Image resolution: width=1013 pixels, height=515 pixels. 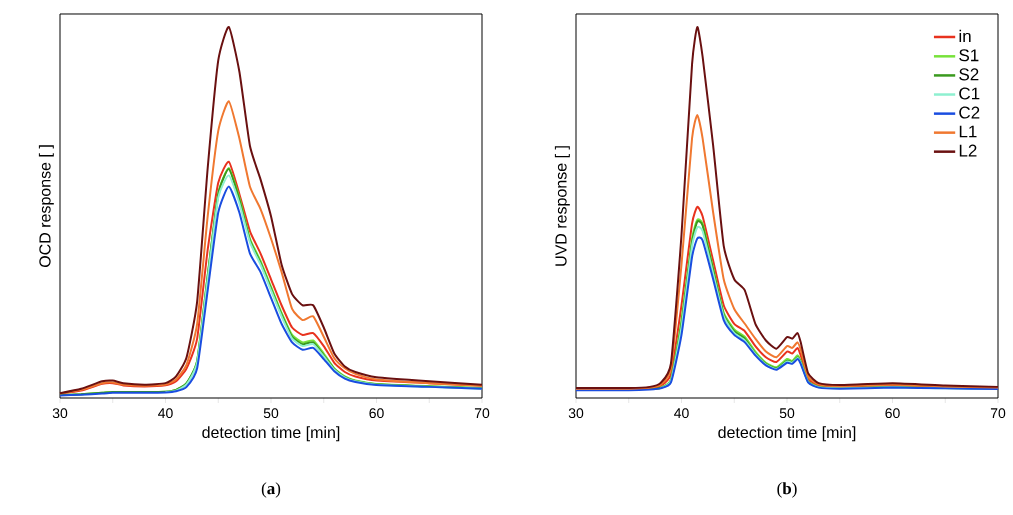 What do you see at coordinates (969, 74) in the screenshot?
I see `legend-label: S2` at bounding box center [969, 74].